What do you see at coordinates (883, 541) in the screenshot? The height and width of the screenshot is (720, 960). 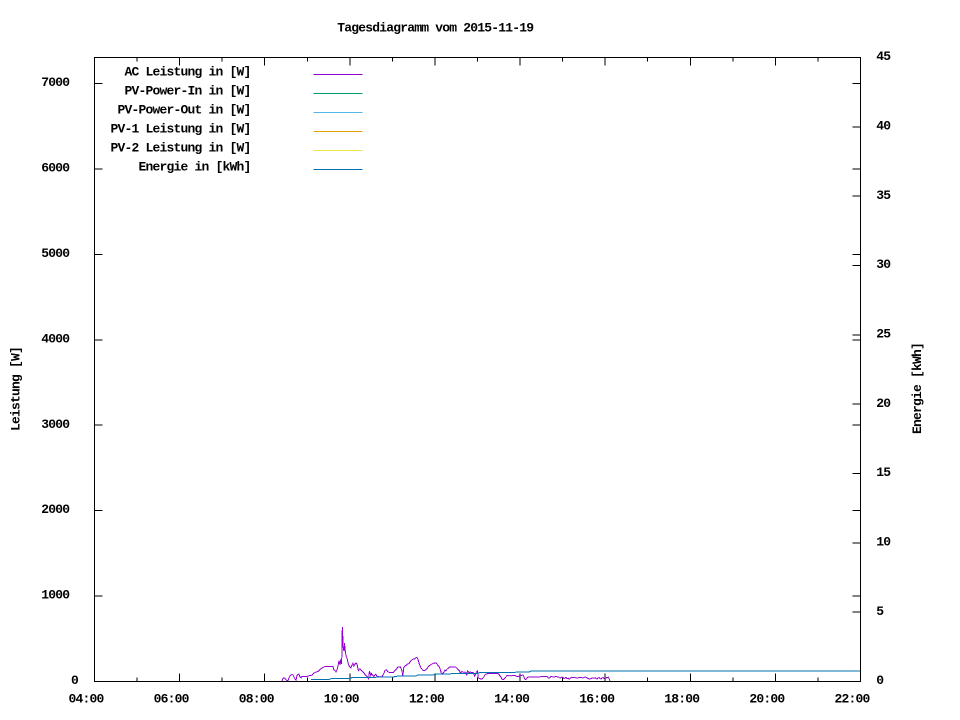 I see `svg-text: 10` at bounding box center [883, 541].